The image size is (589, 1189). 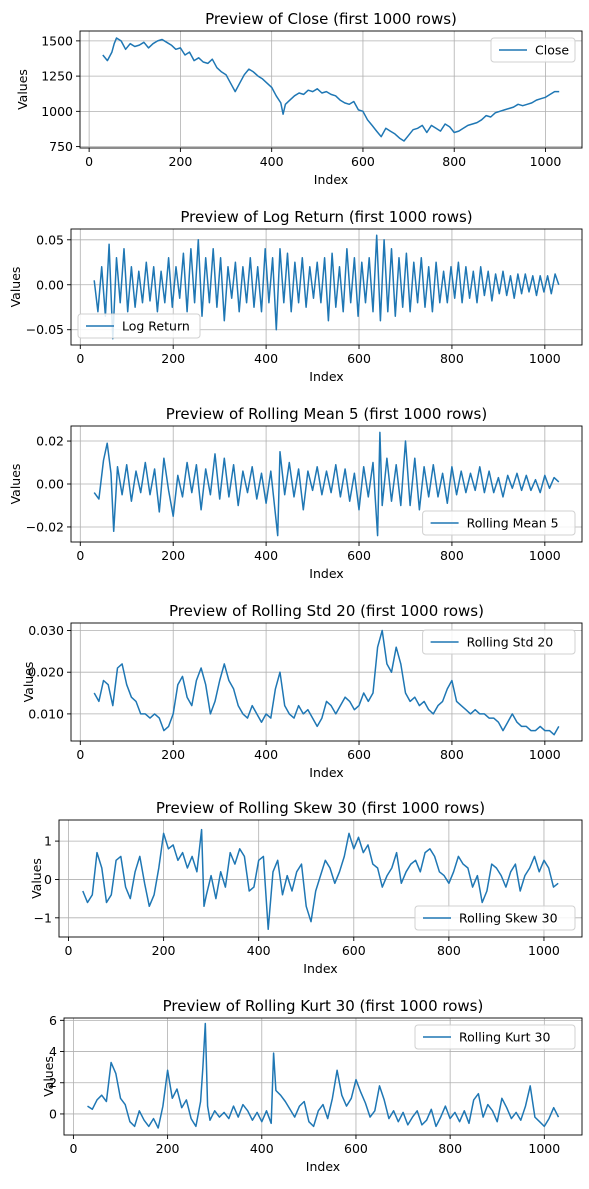 I want to click on legend-label: Rolling Skew 30, so click(x=508, y=918).